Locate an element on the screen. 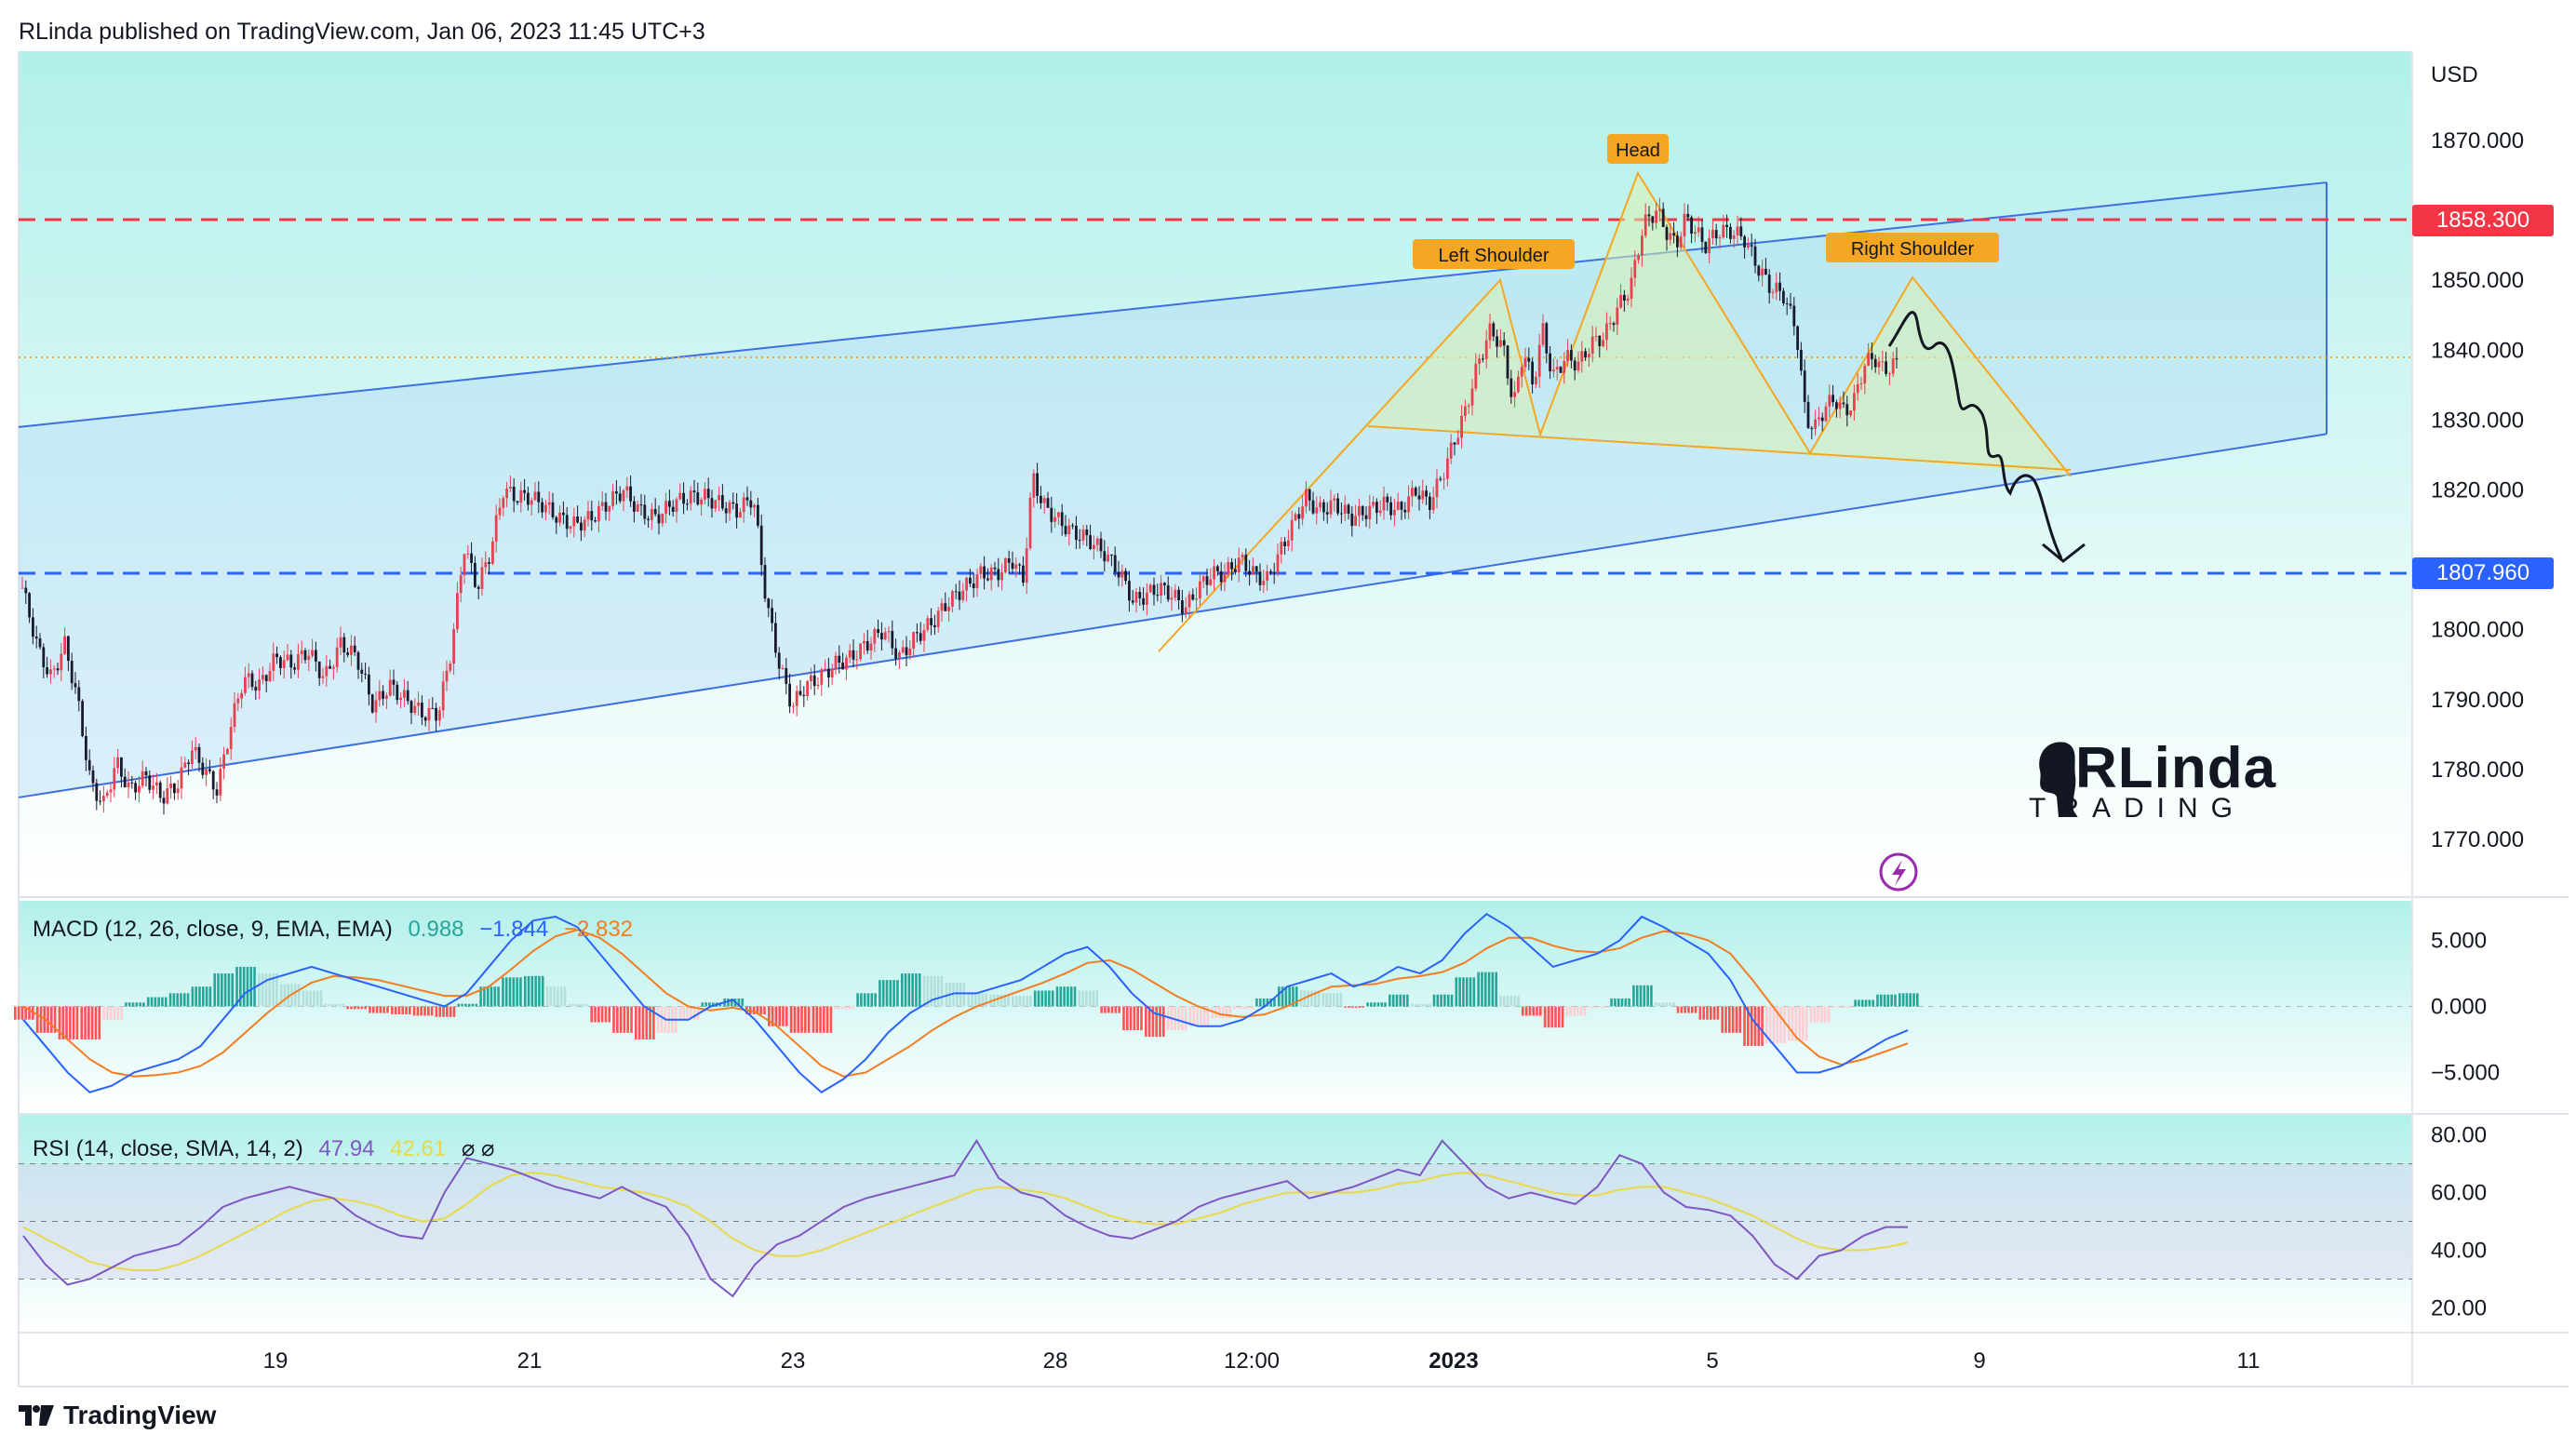  lightning-icon is located at coordinates (1898, 872).